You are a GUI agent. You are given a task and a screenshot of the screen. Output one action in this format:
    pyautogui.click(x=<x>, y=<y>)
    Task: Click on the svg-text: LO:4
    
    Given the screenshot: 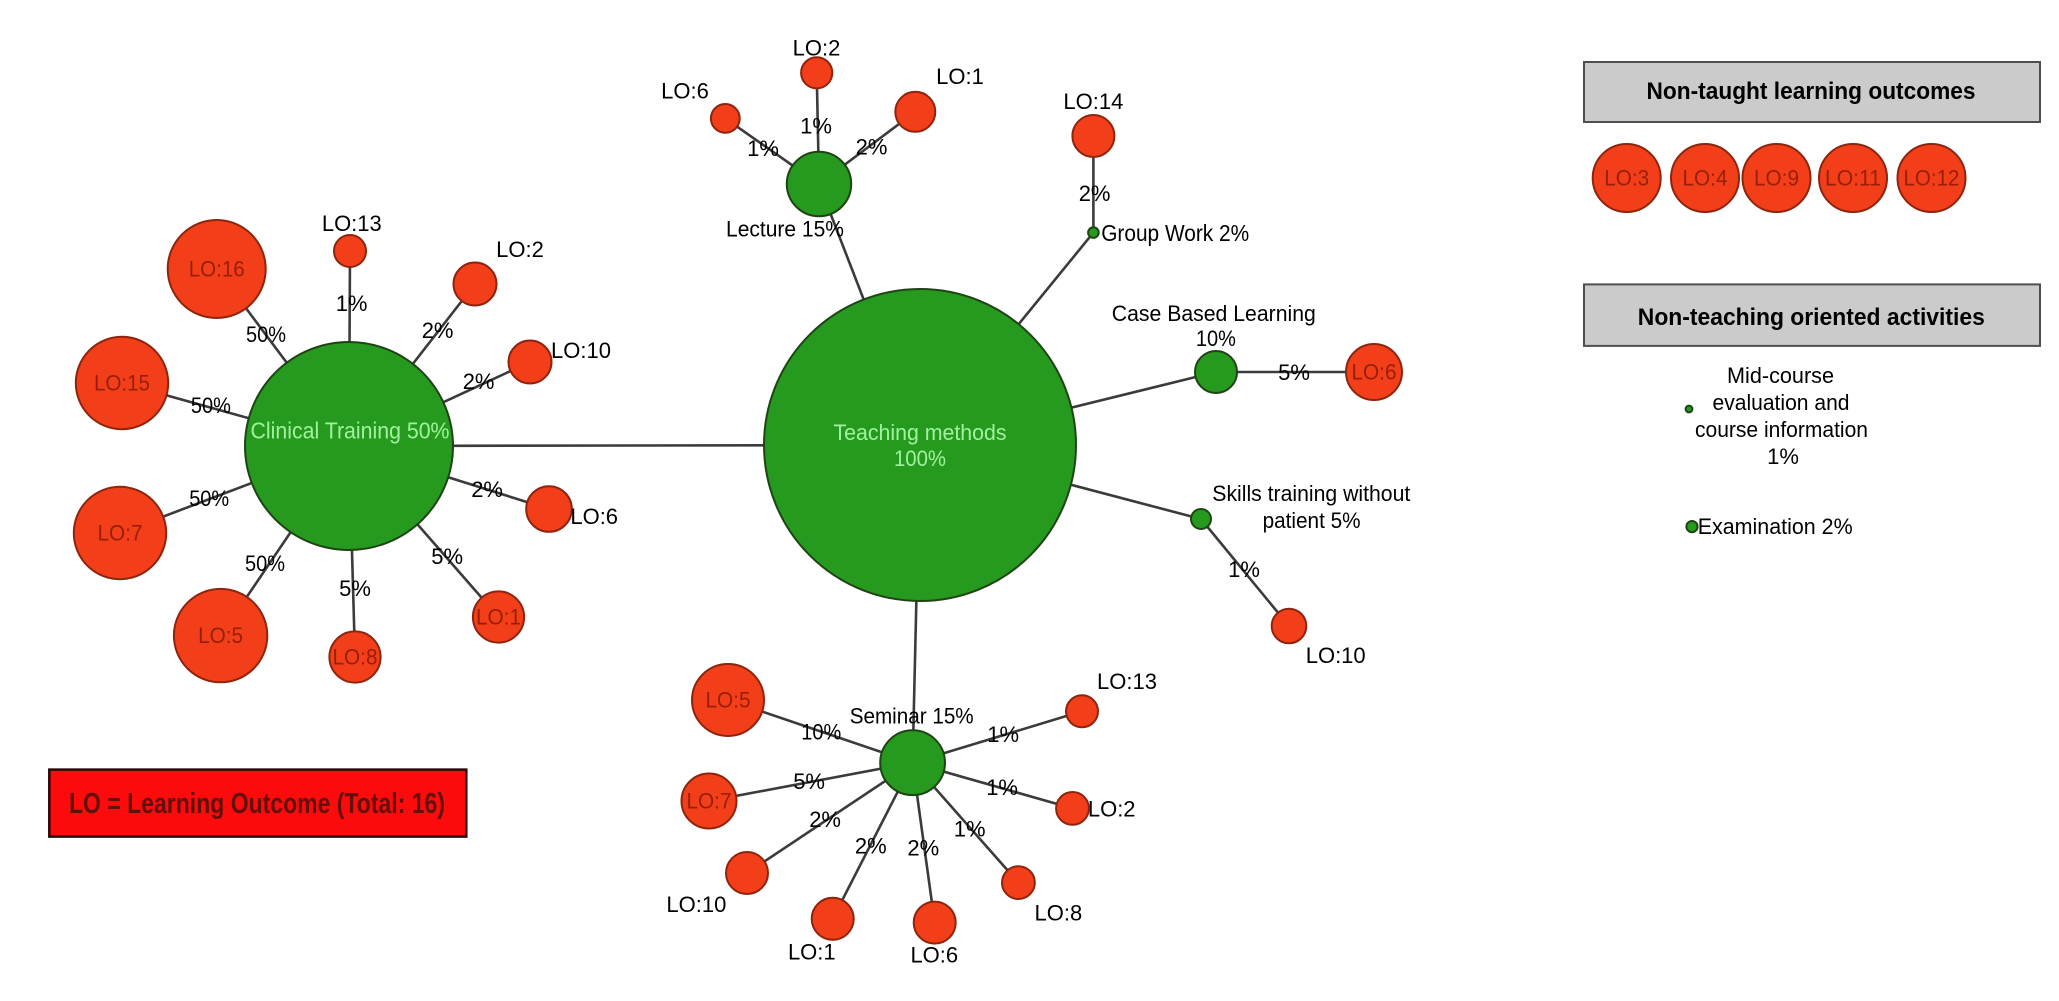 What is the action you would take?
    pyautogui.click(x=1705, y=178)
    